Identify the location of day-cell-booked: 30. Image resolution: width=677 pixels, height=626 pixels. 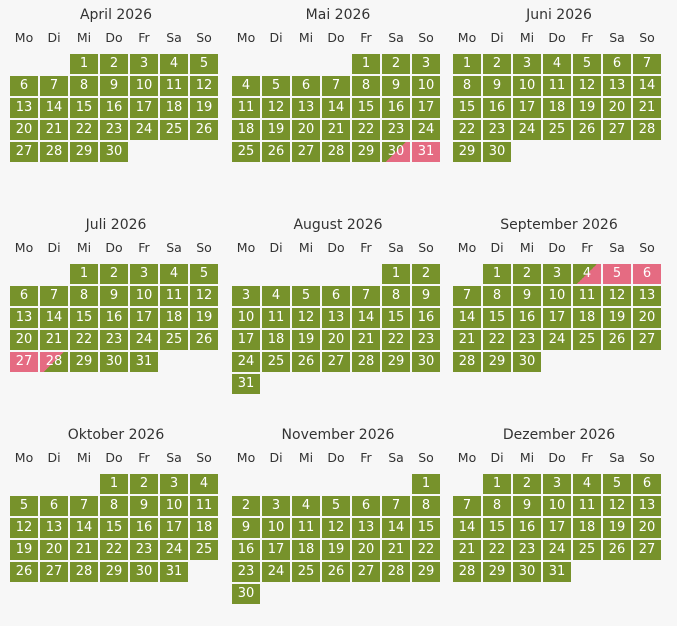
(396, 152).